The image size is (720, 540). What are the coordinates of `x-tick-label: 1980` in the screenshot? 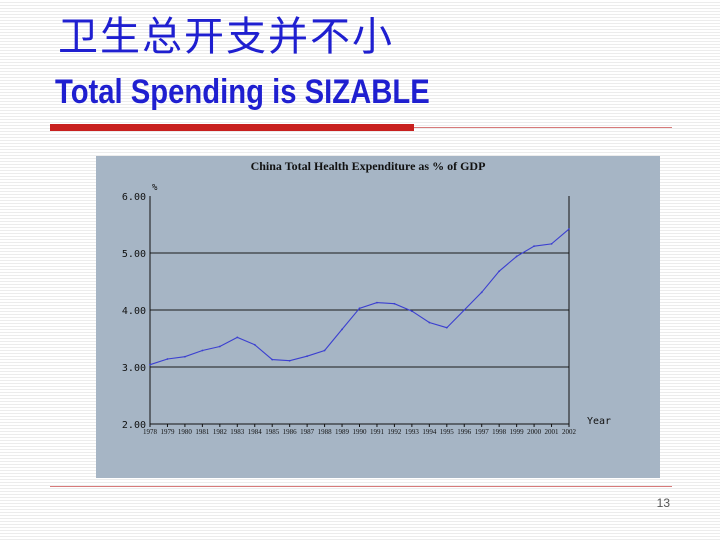 It's located at (185, 432).